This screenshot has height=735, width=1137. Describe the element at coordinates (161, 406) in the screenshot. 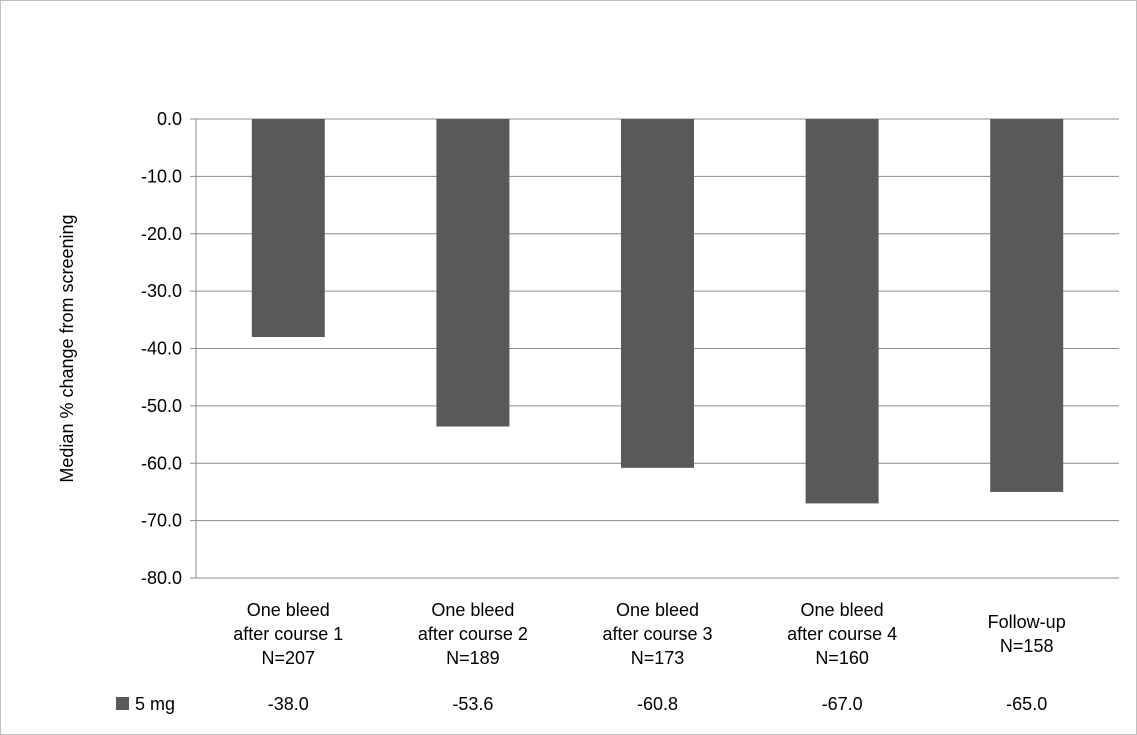

I see `y-tick-label: -50.0` at that location.